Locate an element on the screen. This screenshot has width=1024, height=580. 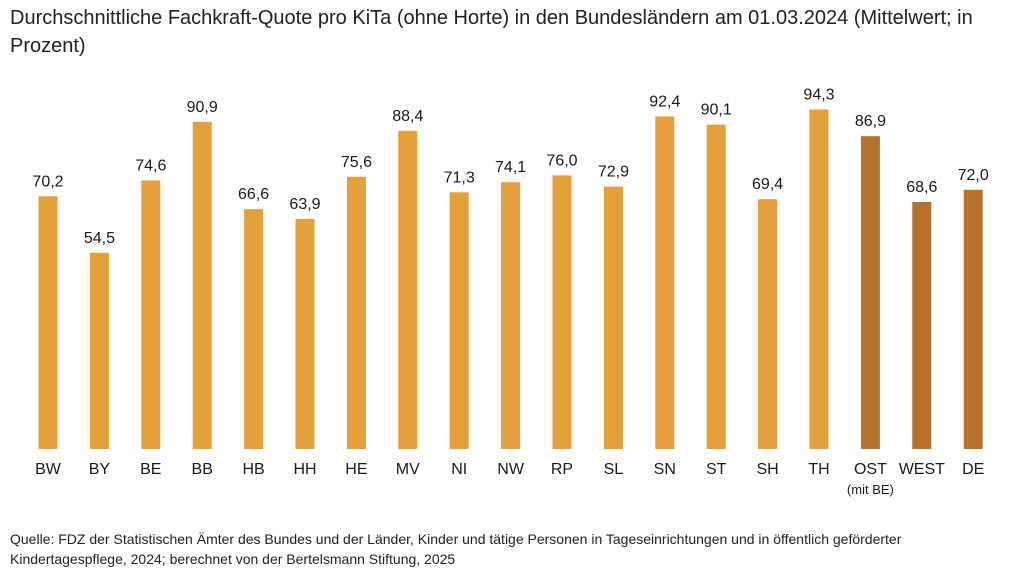
value-label-ni: 71,3 is located at coordinates (459, 177).